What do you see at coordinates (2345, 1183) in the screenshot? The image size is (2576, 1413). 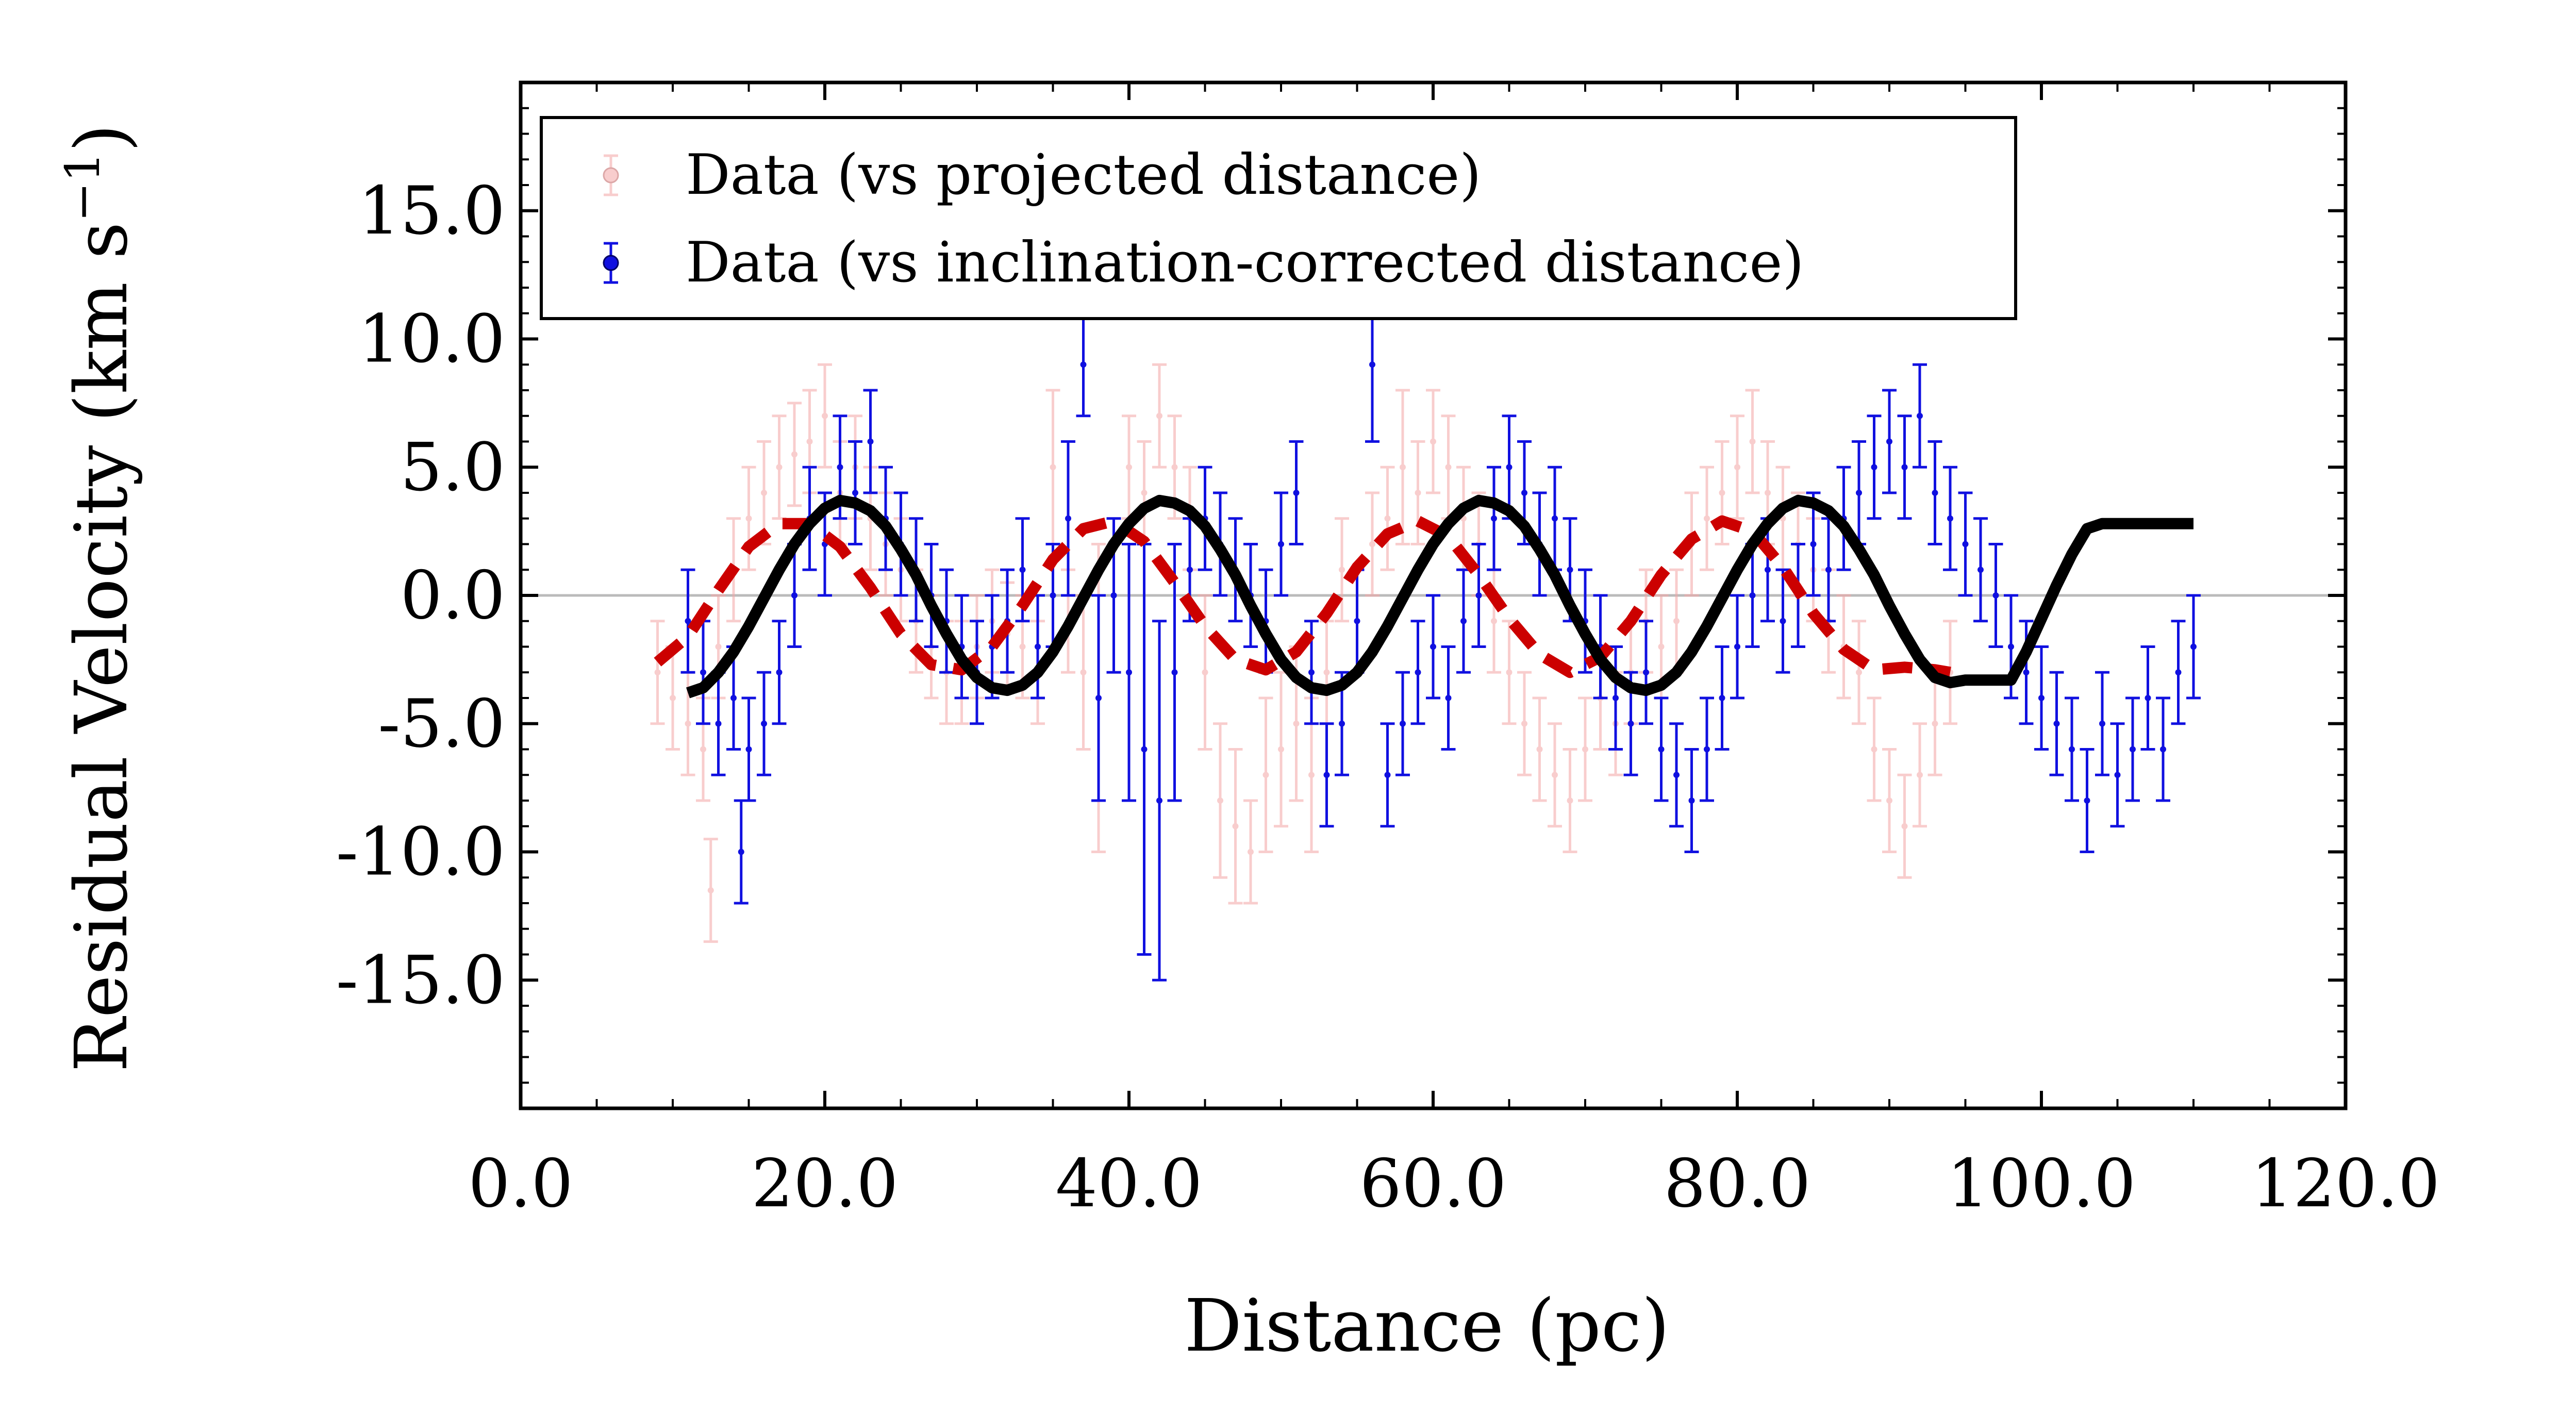 I see `x-tick-label: 120.0` at bounding box center [2345, 1183].